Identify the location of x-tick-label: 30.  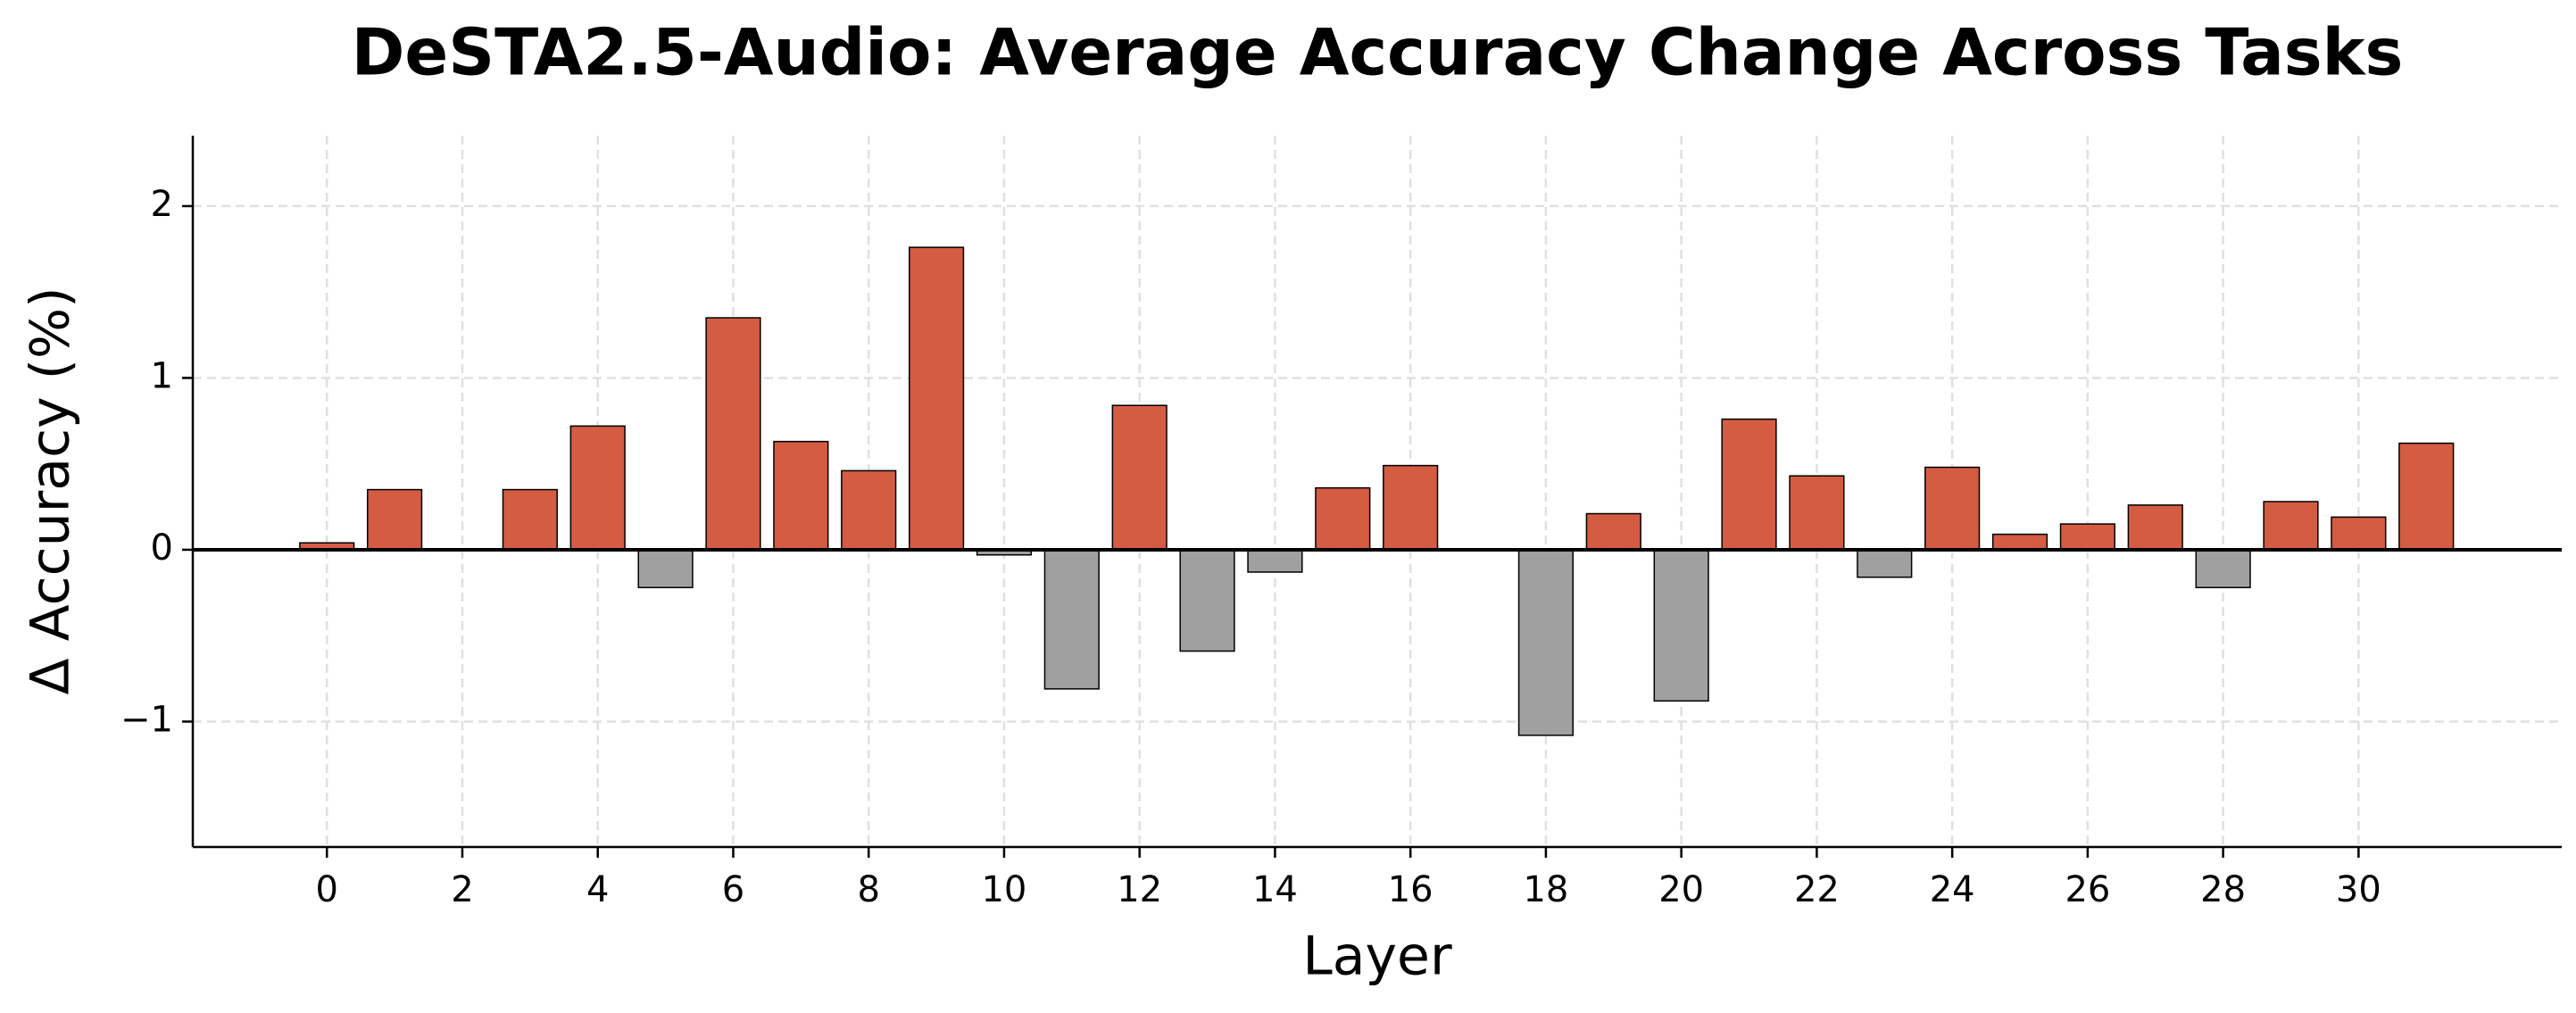
(2359, 889).